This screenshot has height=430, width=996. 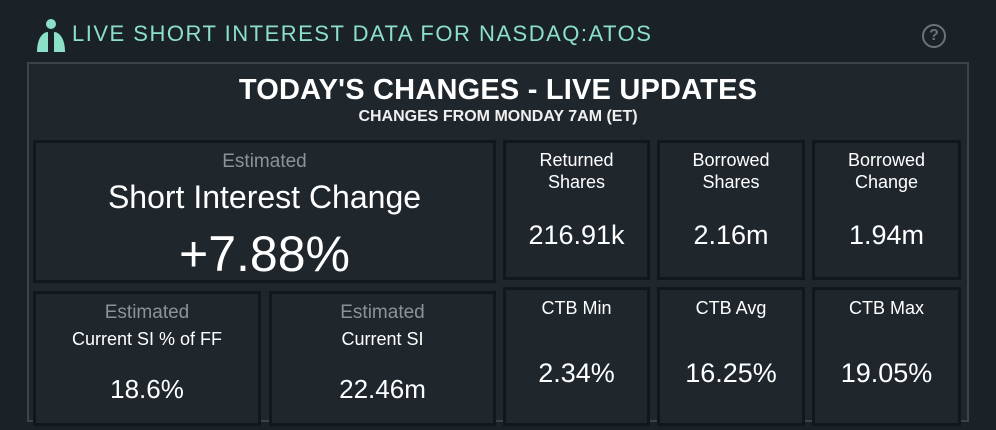 I want to click on borrowed-change-label-line2: Change, so click(x=886, y=182).